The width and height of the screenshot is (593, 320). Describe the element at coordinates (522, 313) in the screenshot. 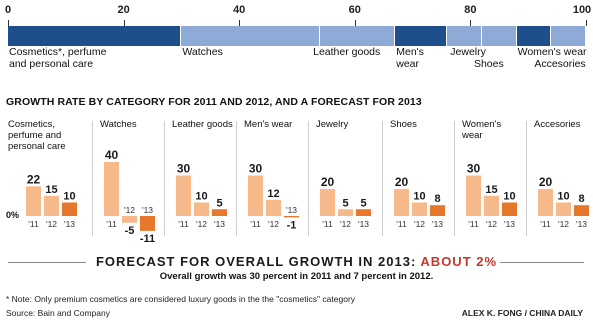

I see `credit-line: ALEX K. FONG / CHINA DAILY` at that location.